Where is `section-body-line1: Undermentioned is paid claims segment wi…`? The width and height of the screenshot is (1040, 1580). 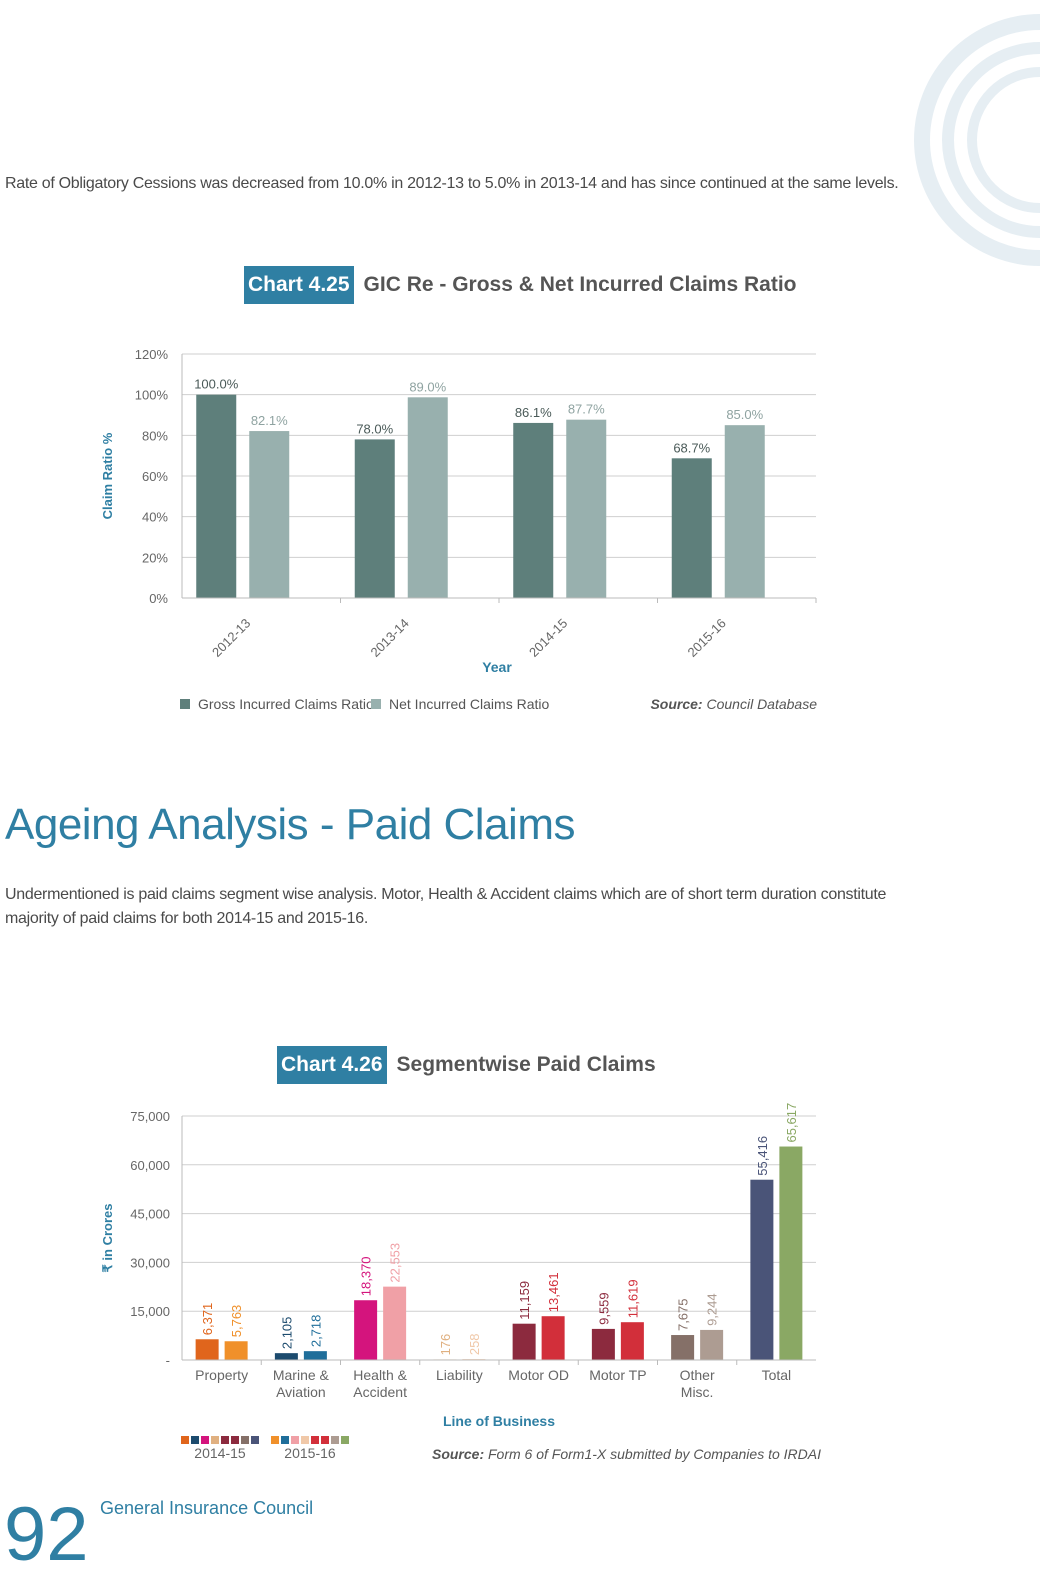 section-body-line1: Undermentioned is paid claims segment wi… is located at coordinates (446, 894).